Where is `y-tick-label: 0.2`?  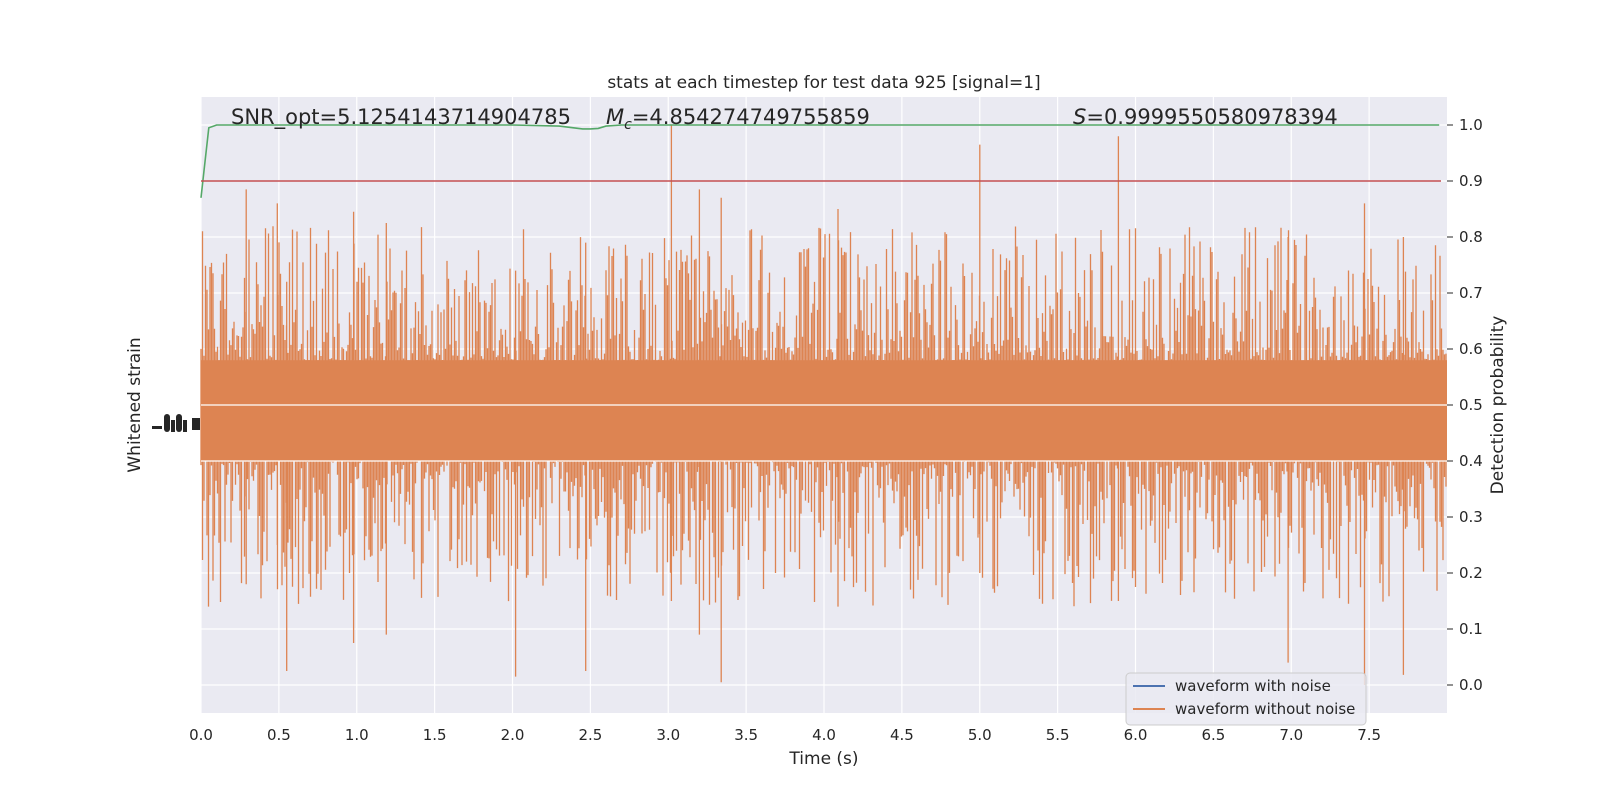
y-tick-label: 0.2 is located at coordinates (1471, 573).